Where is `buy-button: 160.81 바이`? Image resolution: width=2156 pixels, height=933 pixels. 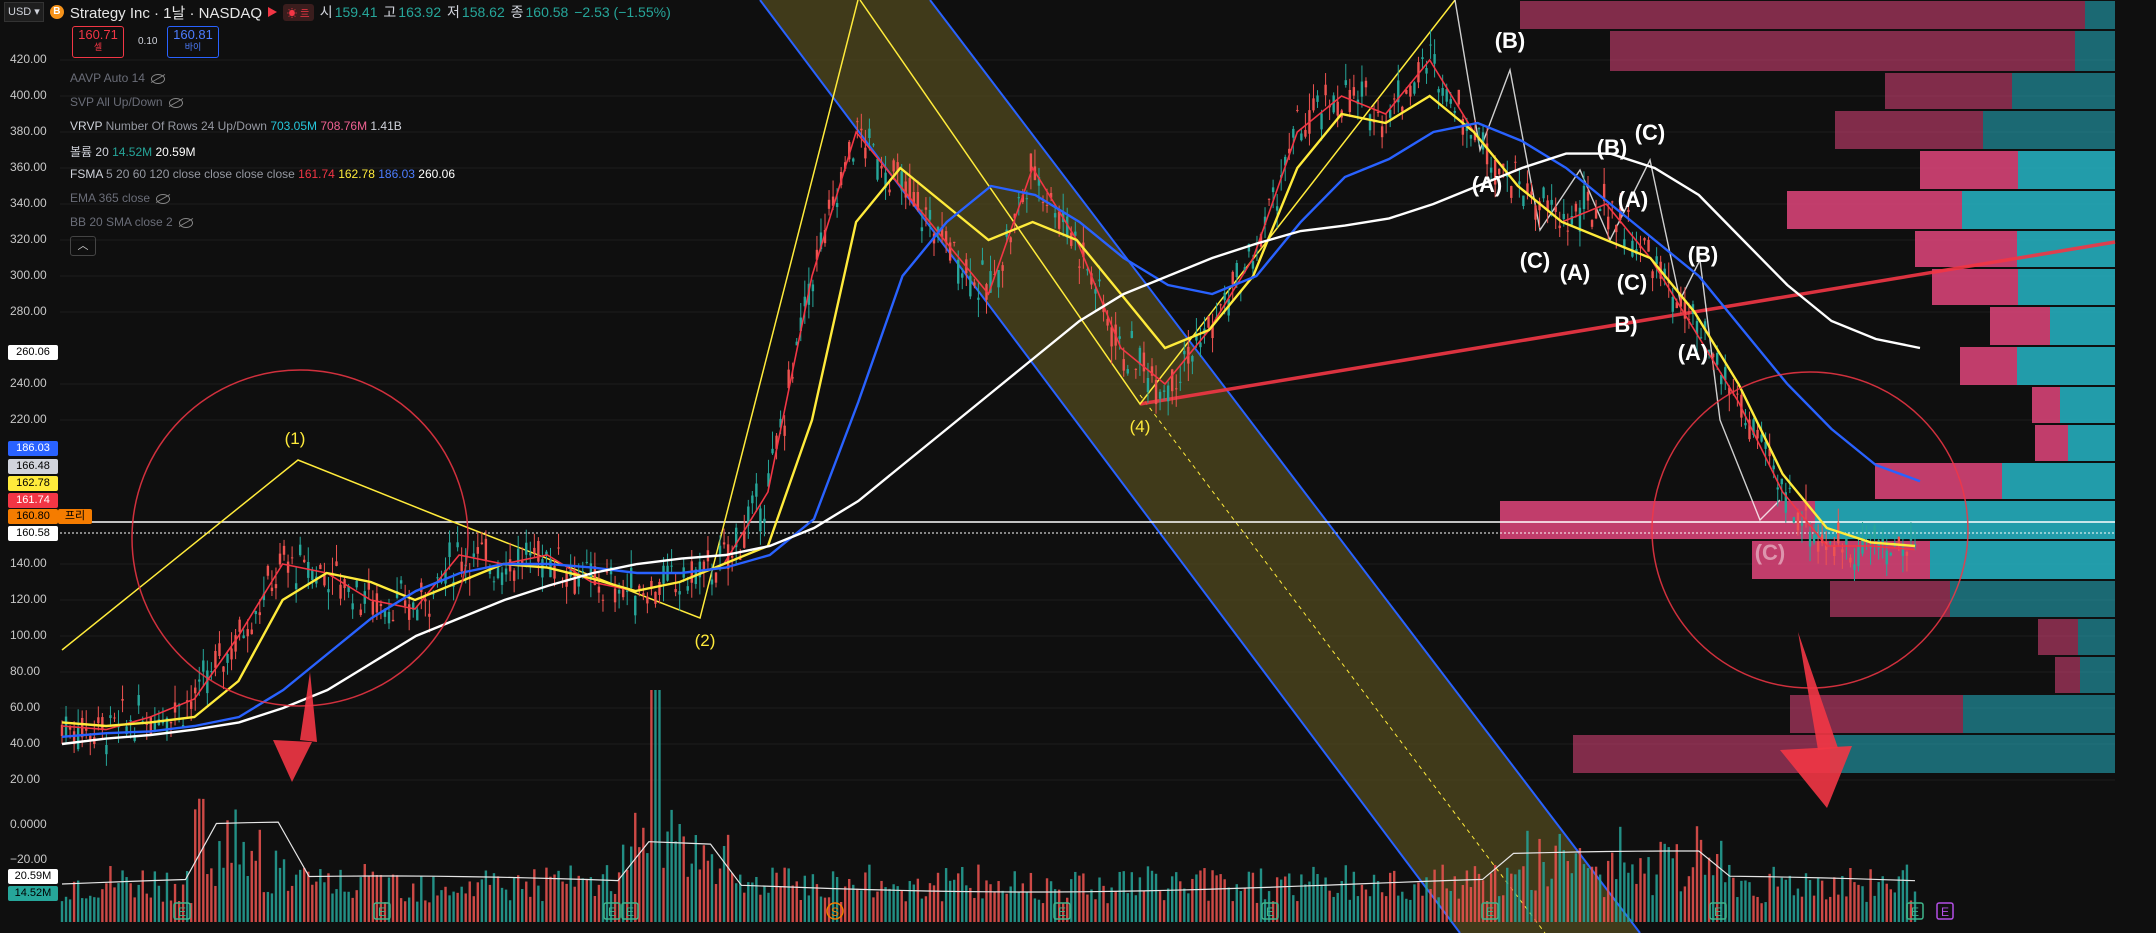 buy-button: 160.81 바이 is located at coordinates (193, 42).